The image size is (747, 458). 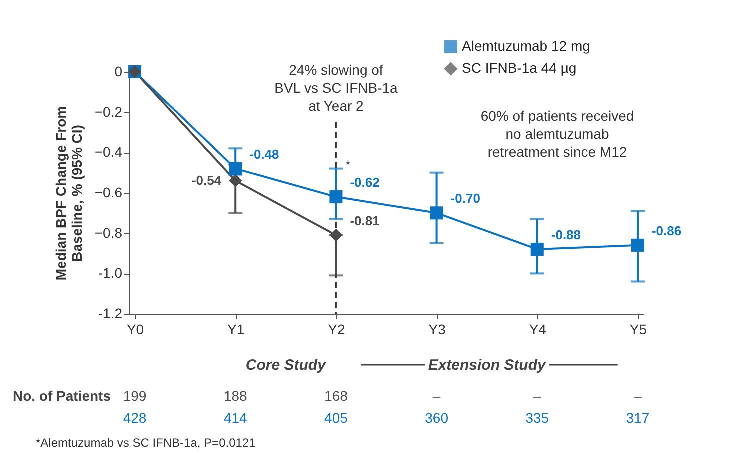 I want to click on y-tick-label: 0, so click(x=118, y=72).